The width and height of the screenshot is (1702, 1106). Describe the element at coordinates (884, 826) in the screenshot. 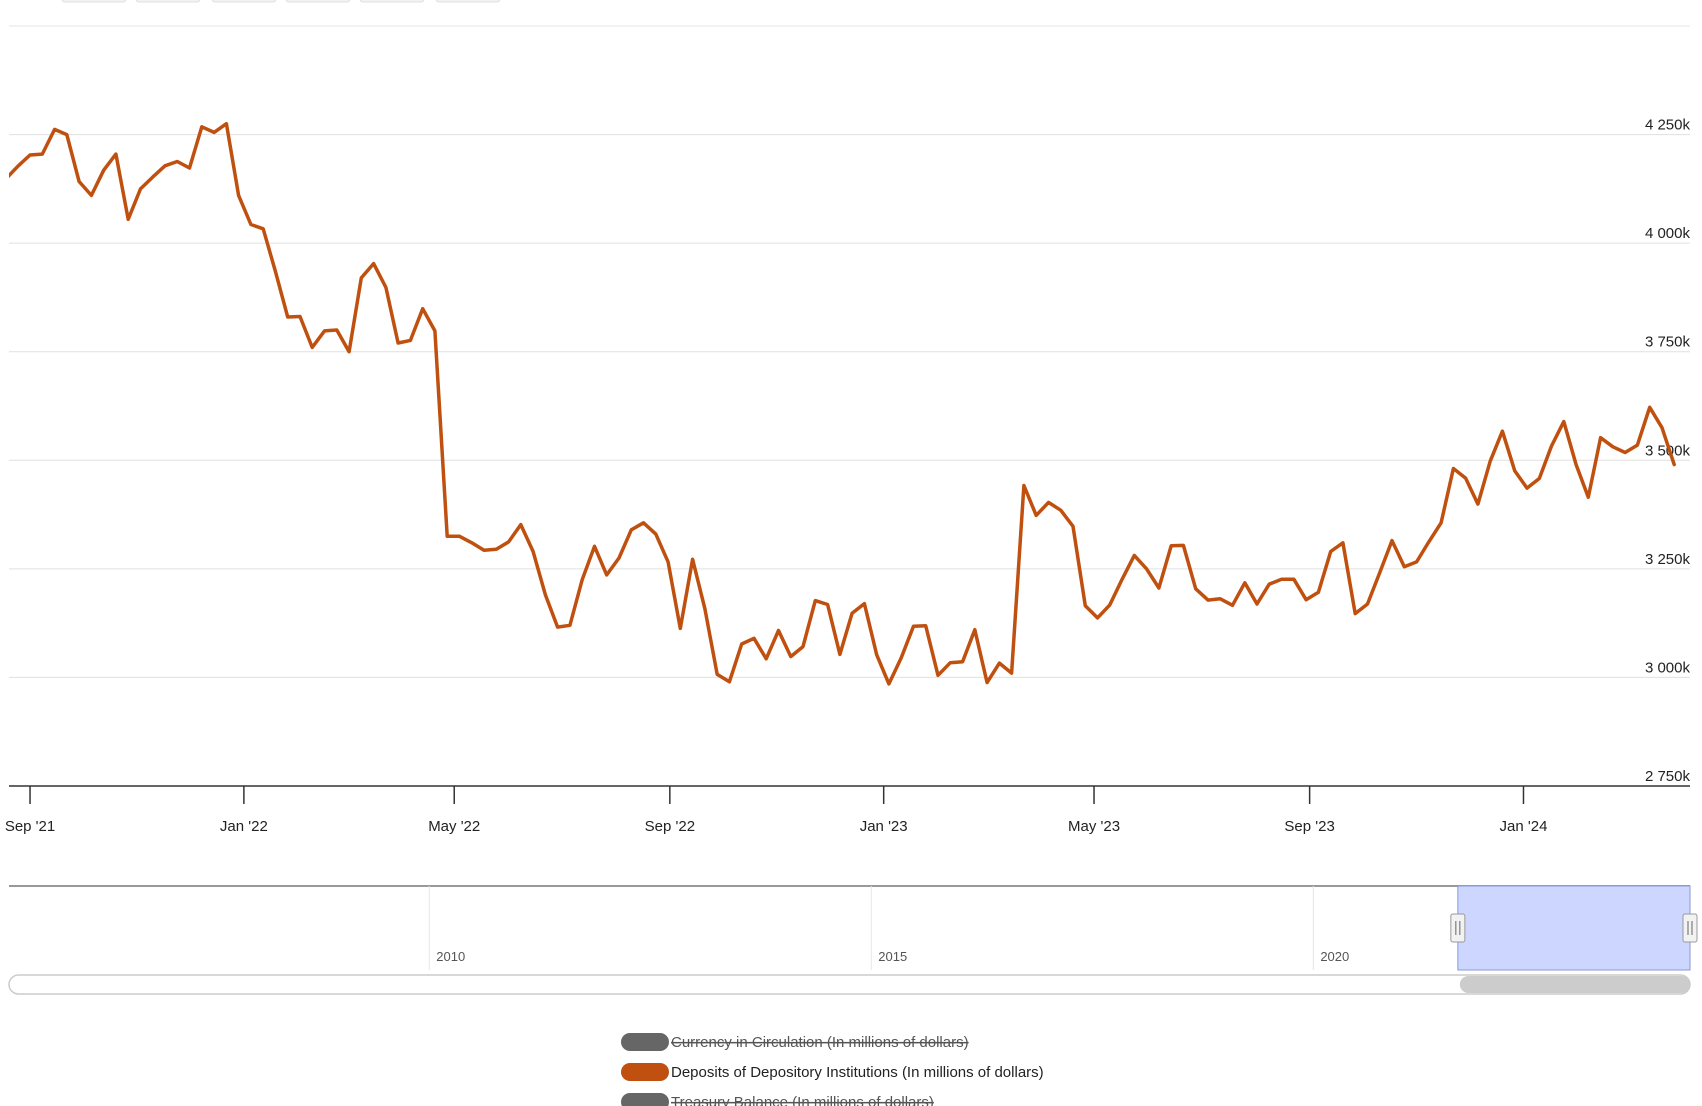

I see `x-tick-label: Jan '23` at that location.